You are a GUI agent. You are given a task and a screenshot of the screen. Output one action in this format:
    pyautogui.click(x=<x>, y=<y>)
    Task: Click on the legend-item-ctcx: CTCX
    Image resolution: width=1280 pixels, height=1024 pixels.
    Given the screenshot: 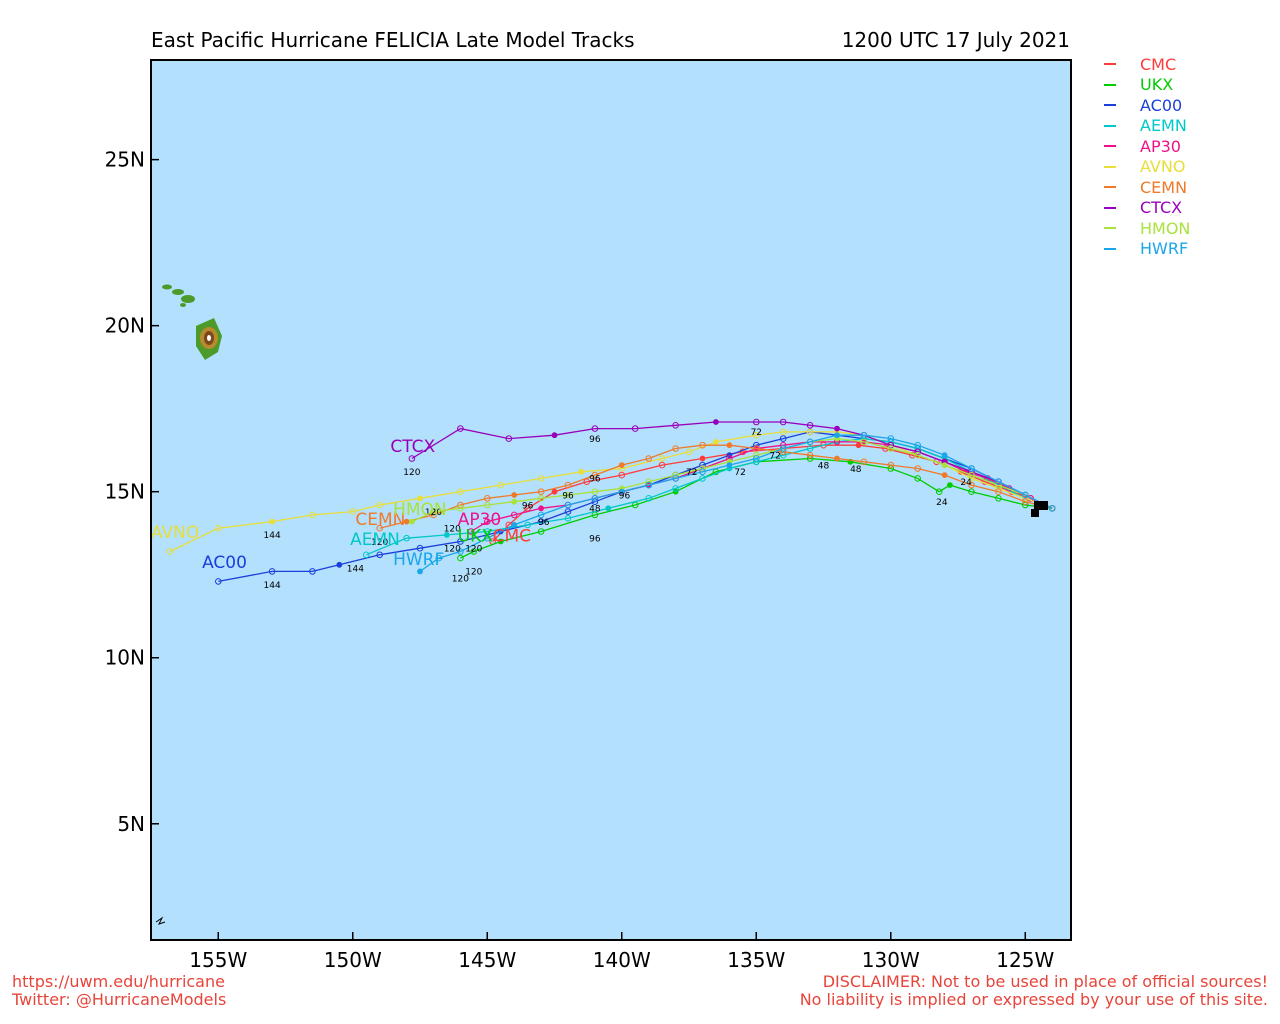 What is the action you would take?
    pyautogui.click(x=1147, y=208)
    